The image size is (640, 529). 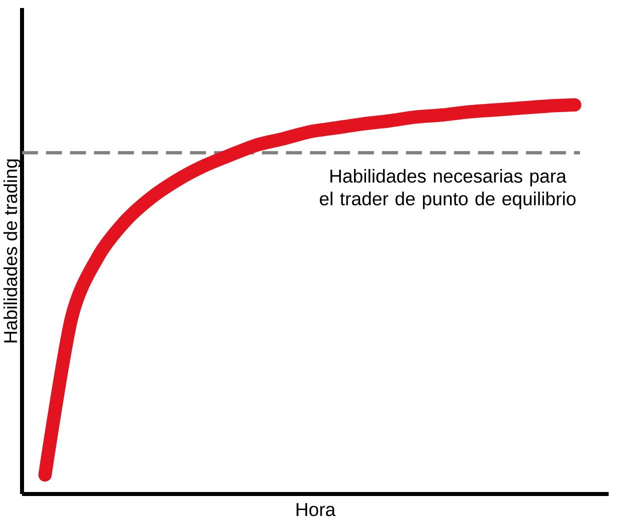 I want to click on y-axis-title: Habilidades de trading, so click(x=12, y=250).